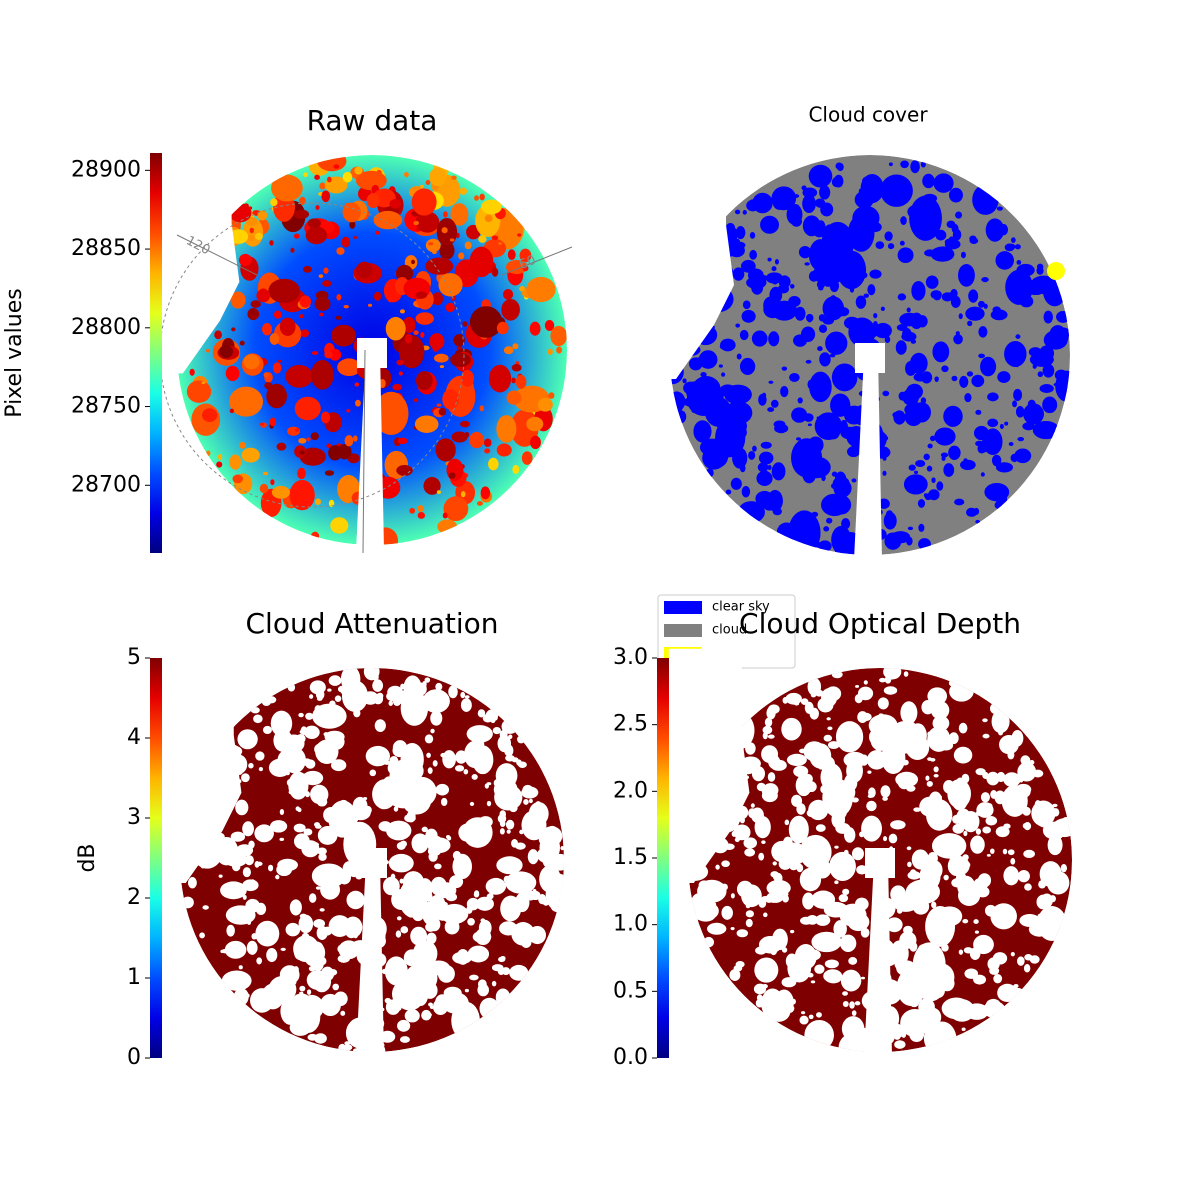 The width and height of the screenshot is (1200, 1204). What do you see at coordinates (372, 353) in the screenshot?
I see `mask-center` at bounding box center [372, 353].